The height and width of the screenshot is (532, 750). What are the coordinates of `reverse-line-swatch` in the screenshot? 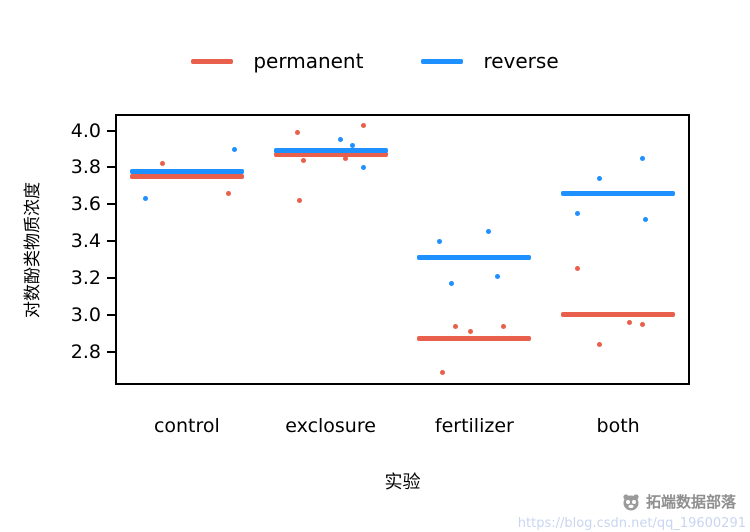 It's located at (442, 61).